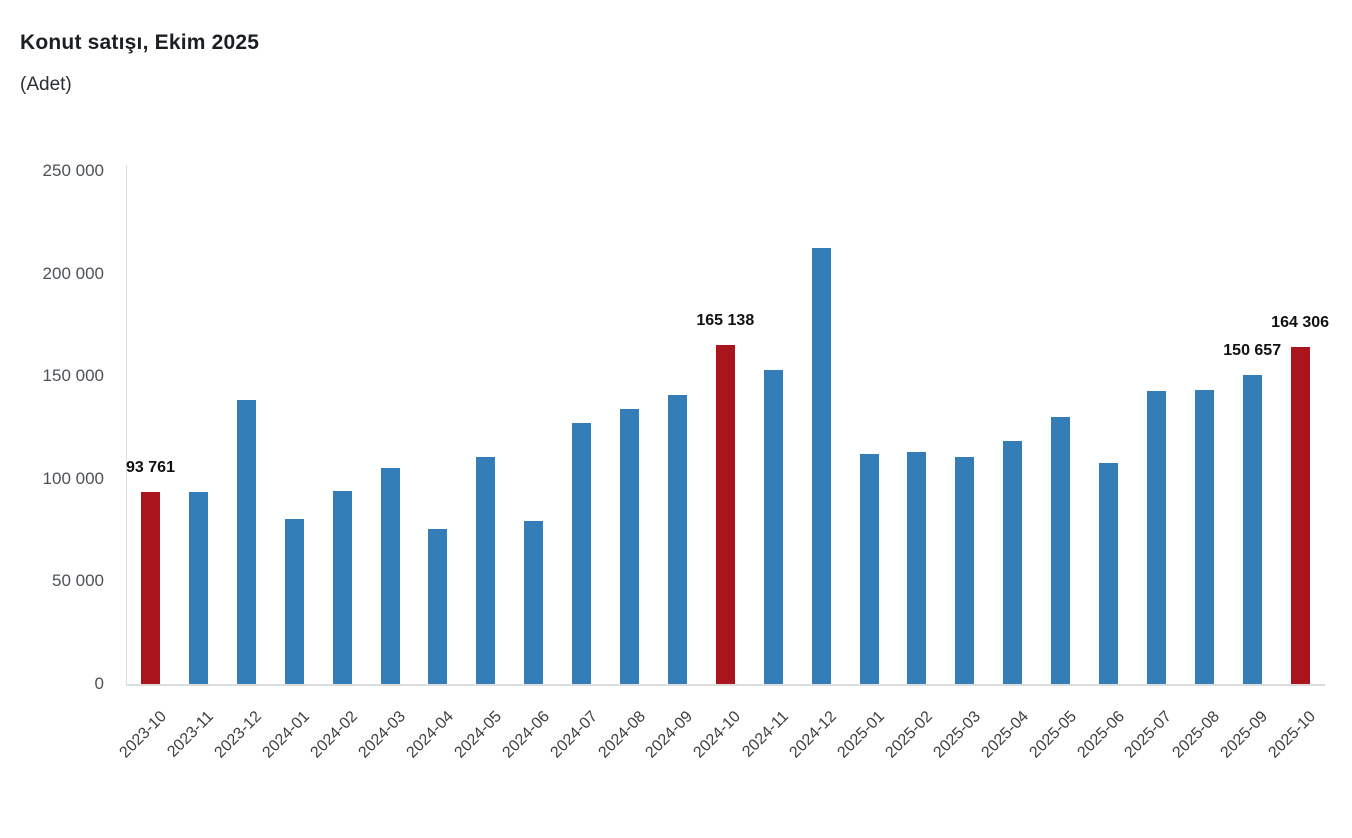 The height and width of the screenshot is (838, 1352). Describe the element at coordinates (1148, 735) in the screenshot. I see `x-label-2025-07: 2025-07` at that location.